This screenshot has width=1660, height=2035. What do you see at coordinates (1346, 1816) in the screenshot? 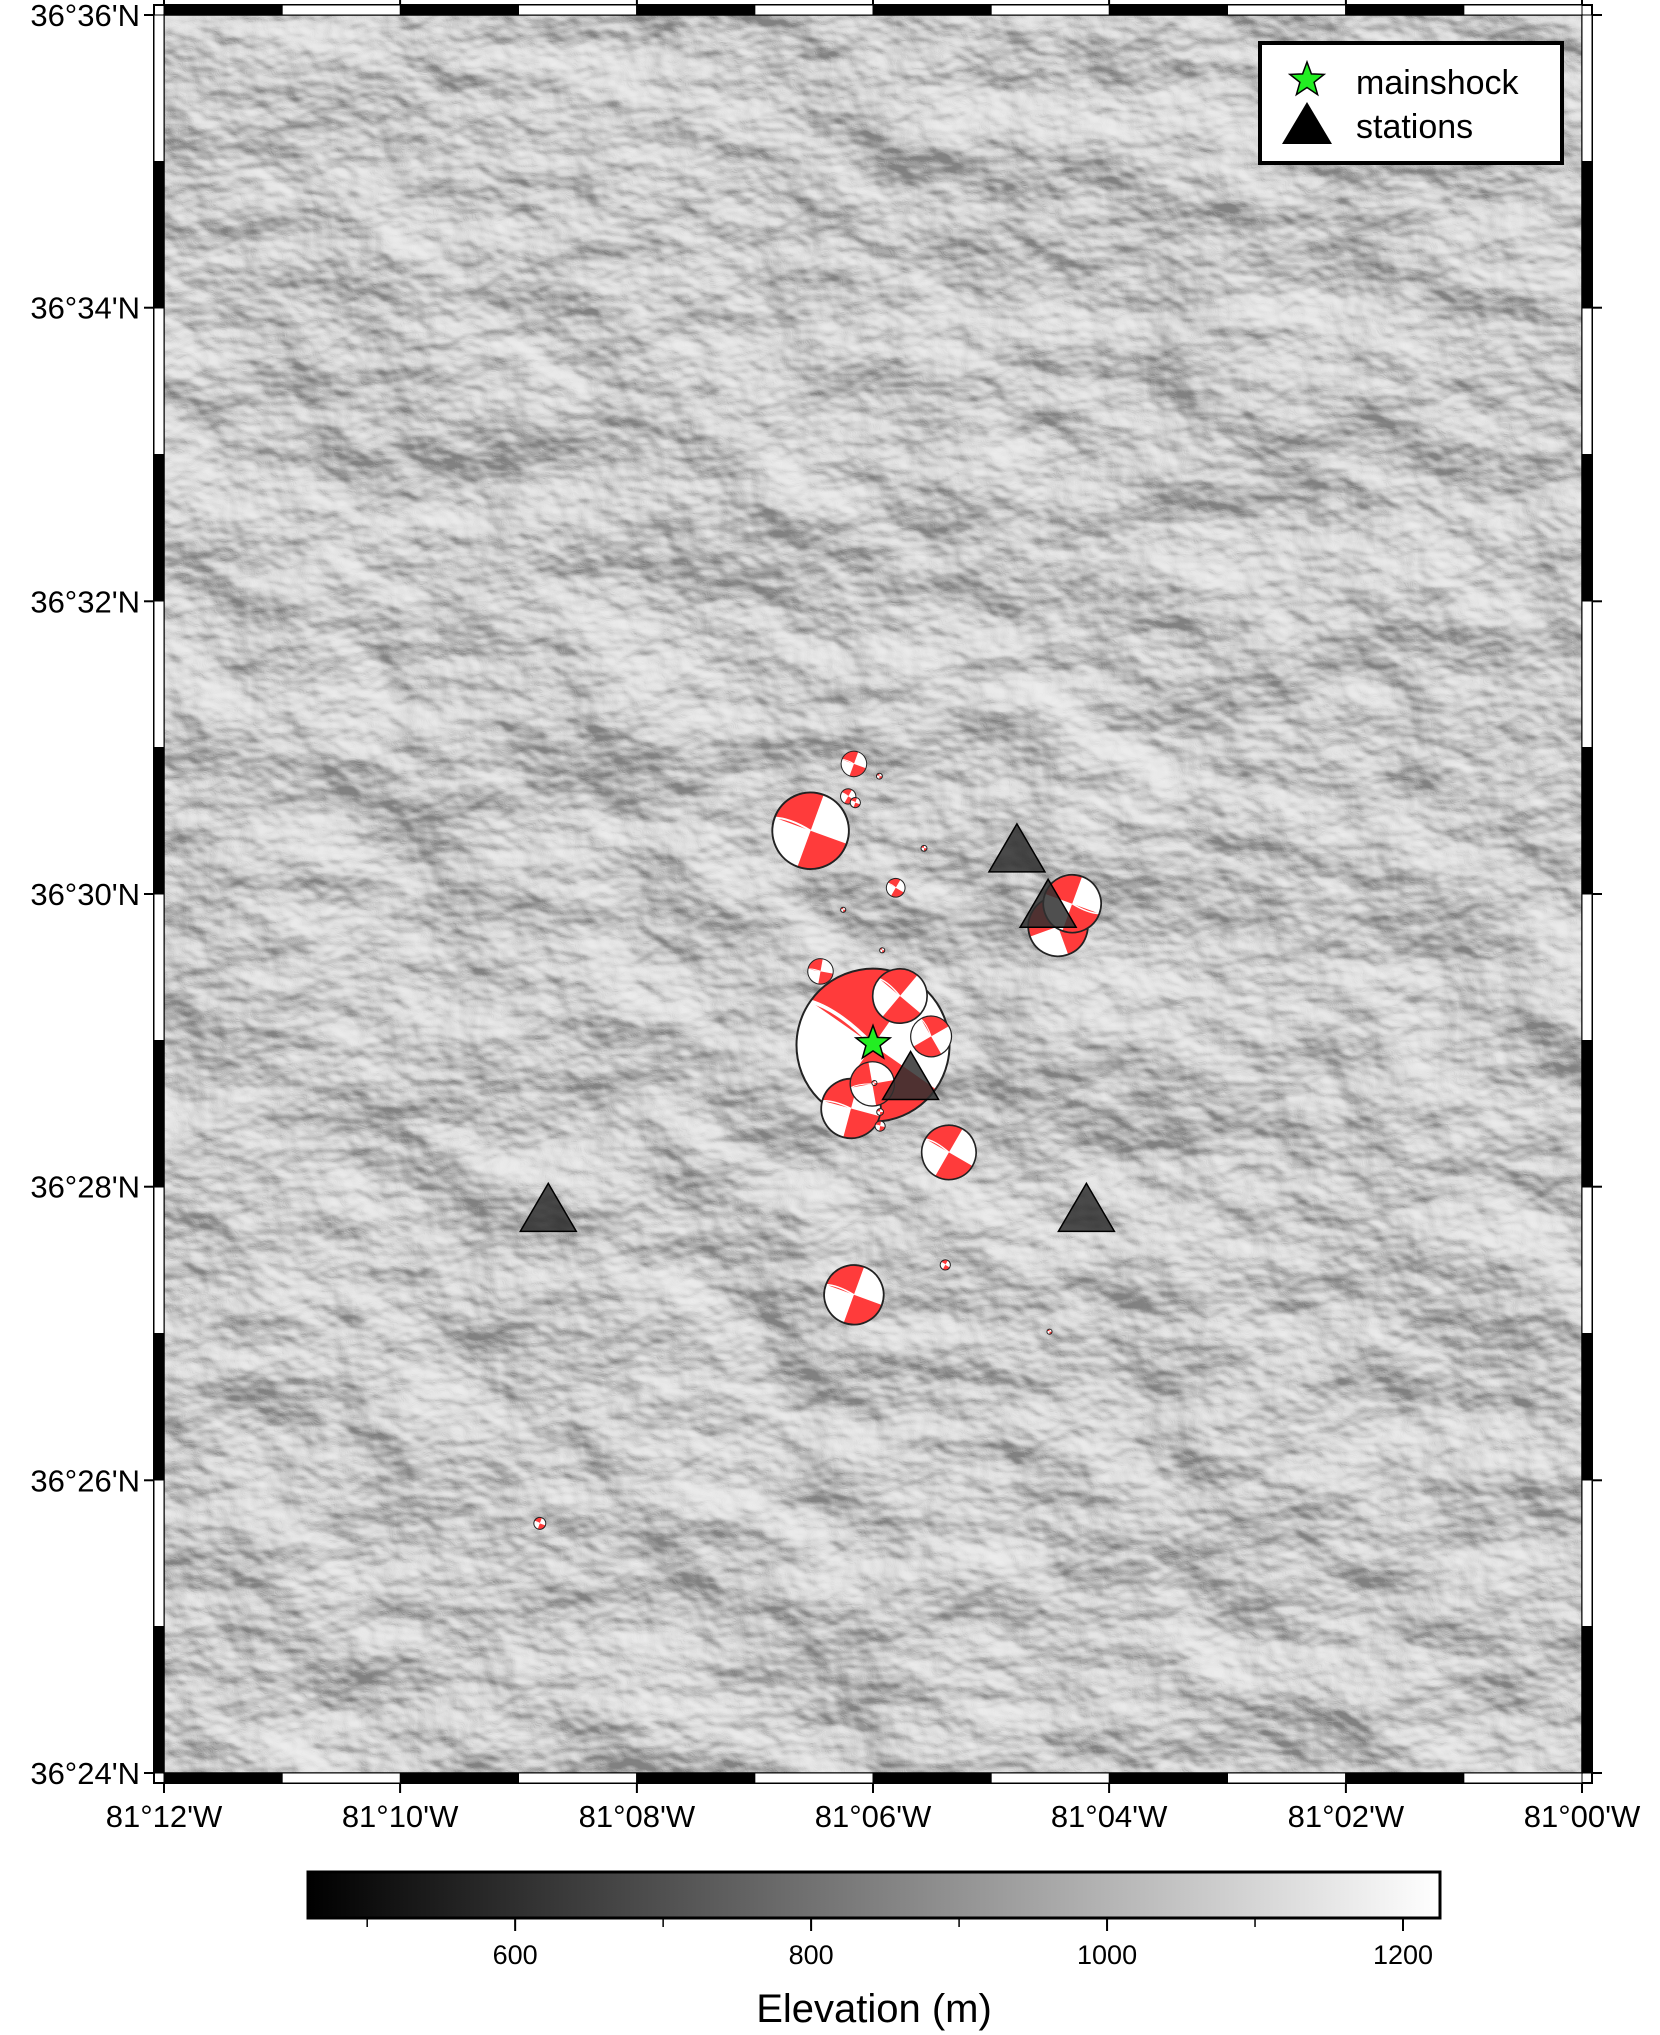
I see `lon-tick-label: 81°02'W` at bounding box center [1346, 1816].